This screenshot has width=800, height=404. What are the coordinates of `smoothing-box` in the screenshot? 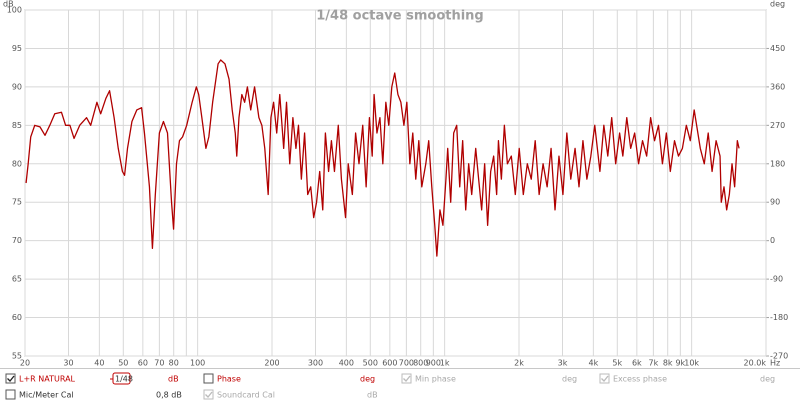 It's located at (121, 378).